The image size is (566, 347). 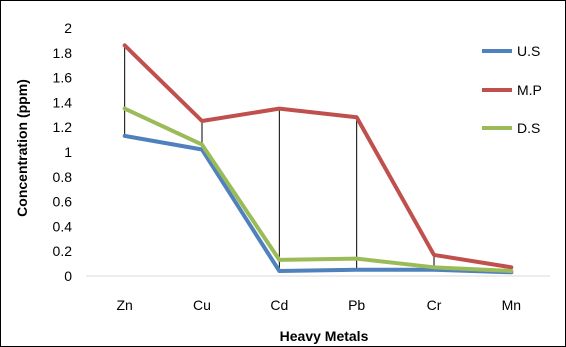 What do you see at coordinates (68, 152) in the screenshot?
I see `y-tick-label: 1` at bounding box center [68, 152].